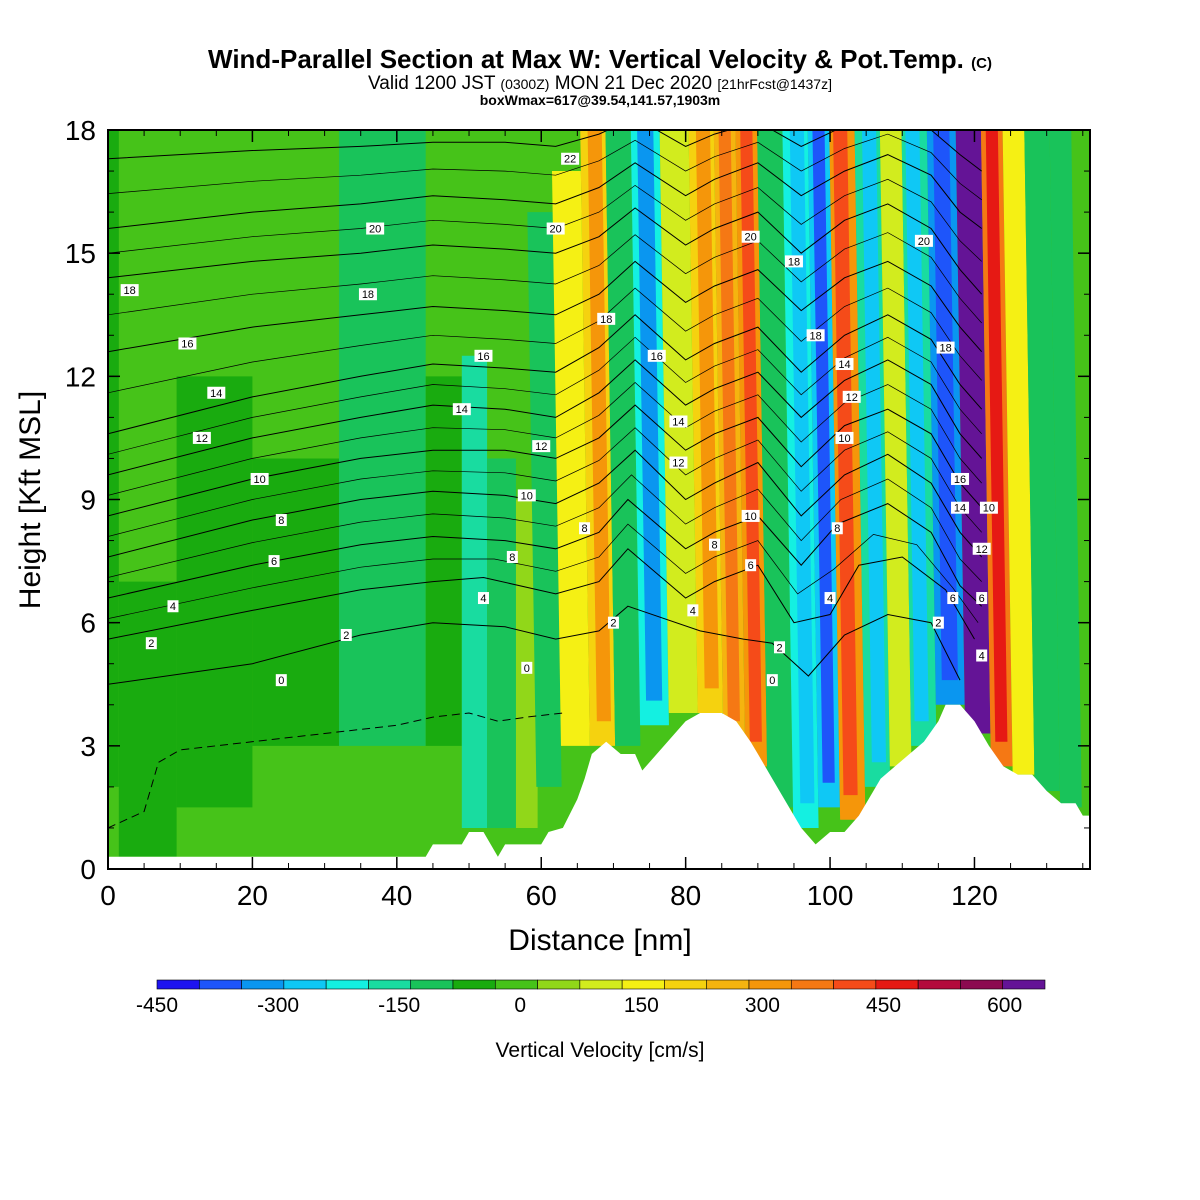 The height and width of the screenshot is (1200, 1200). I want to click on x-tick-label: 80, so click(685, 895).